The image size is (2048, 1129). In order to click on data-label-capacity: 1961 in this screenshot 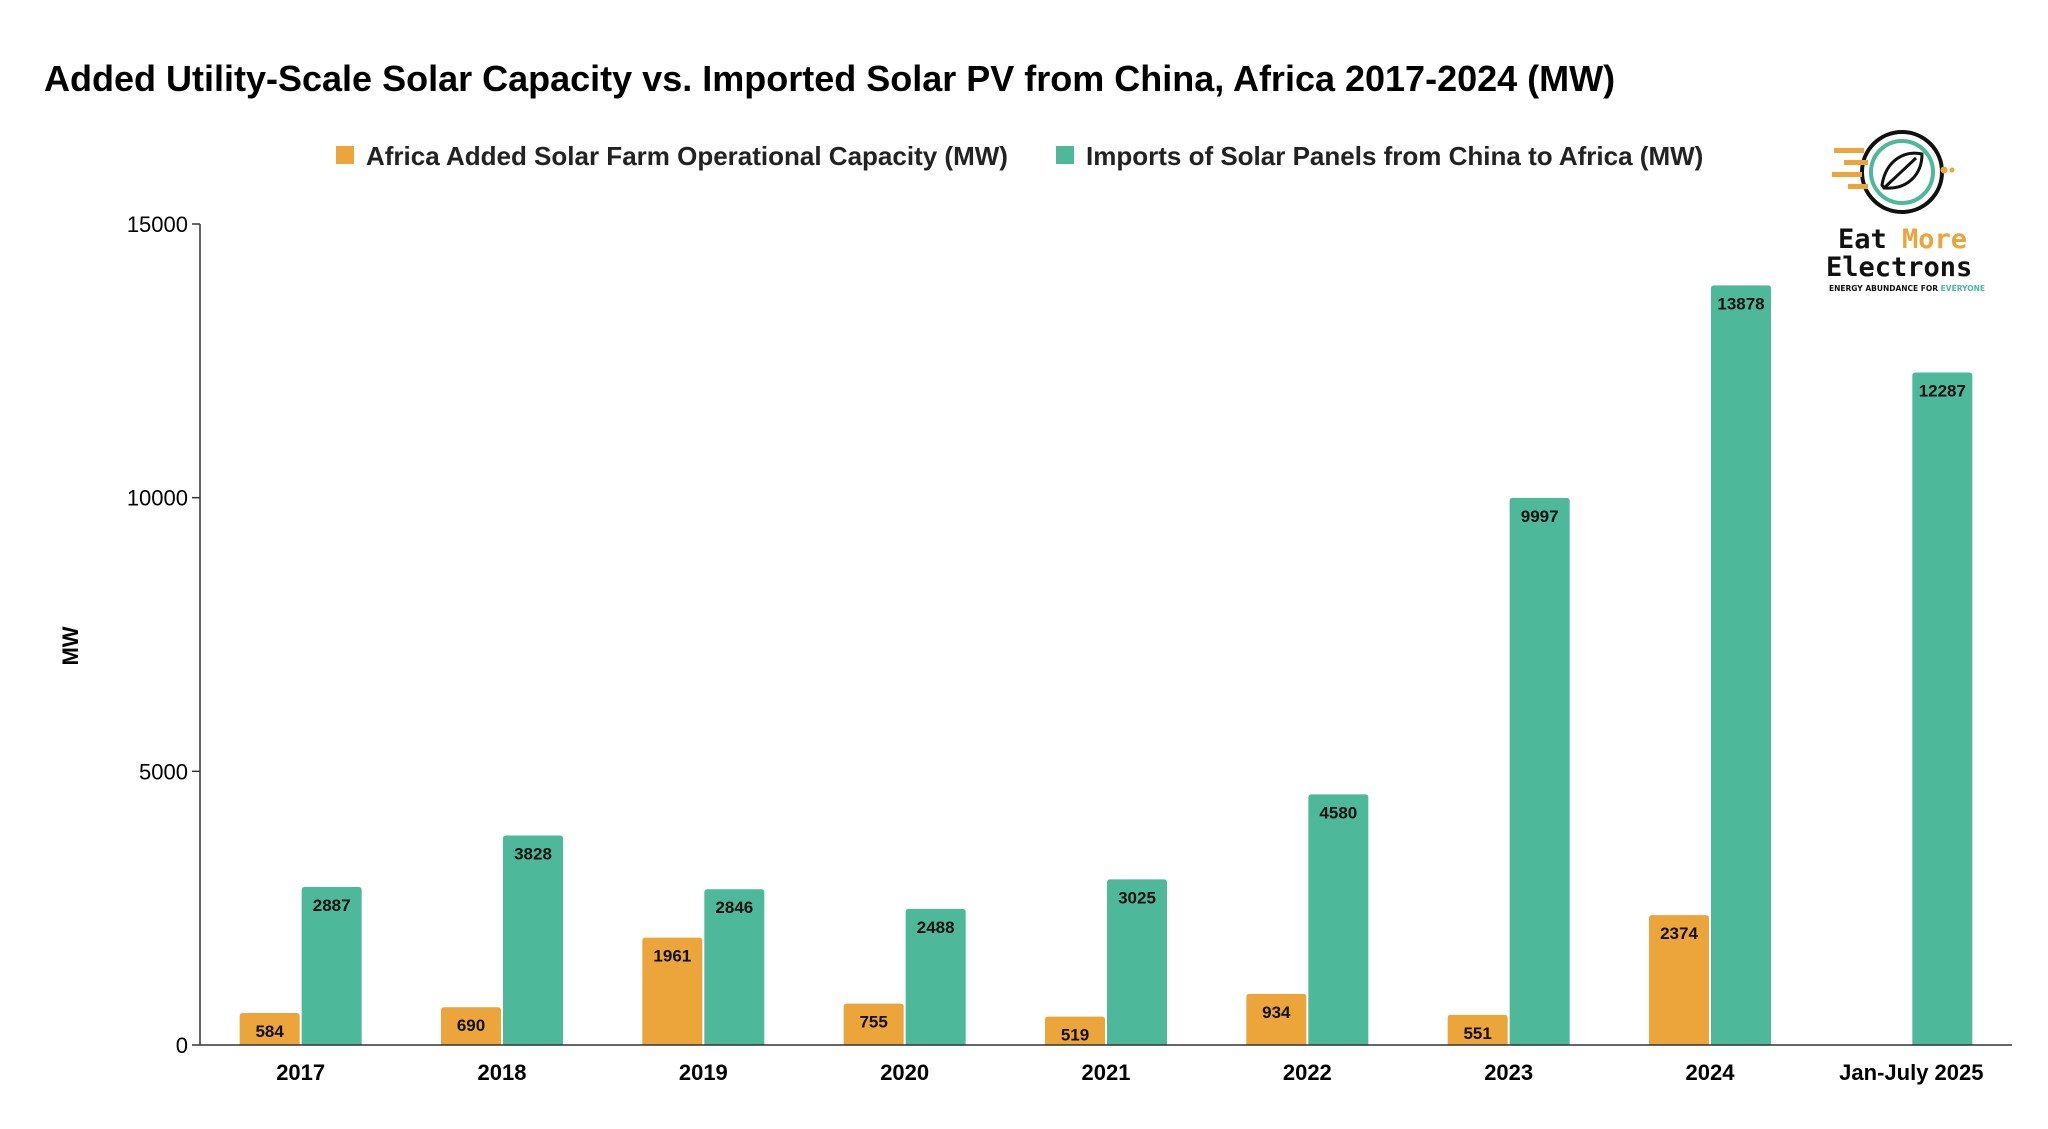, I will do `click(672, 956)`.